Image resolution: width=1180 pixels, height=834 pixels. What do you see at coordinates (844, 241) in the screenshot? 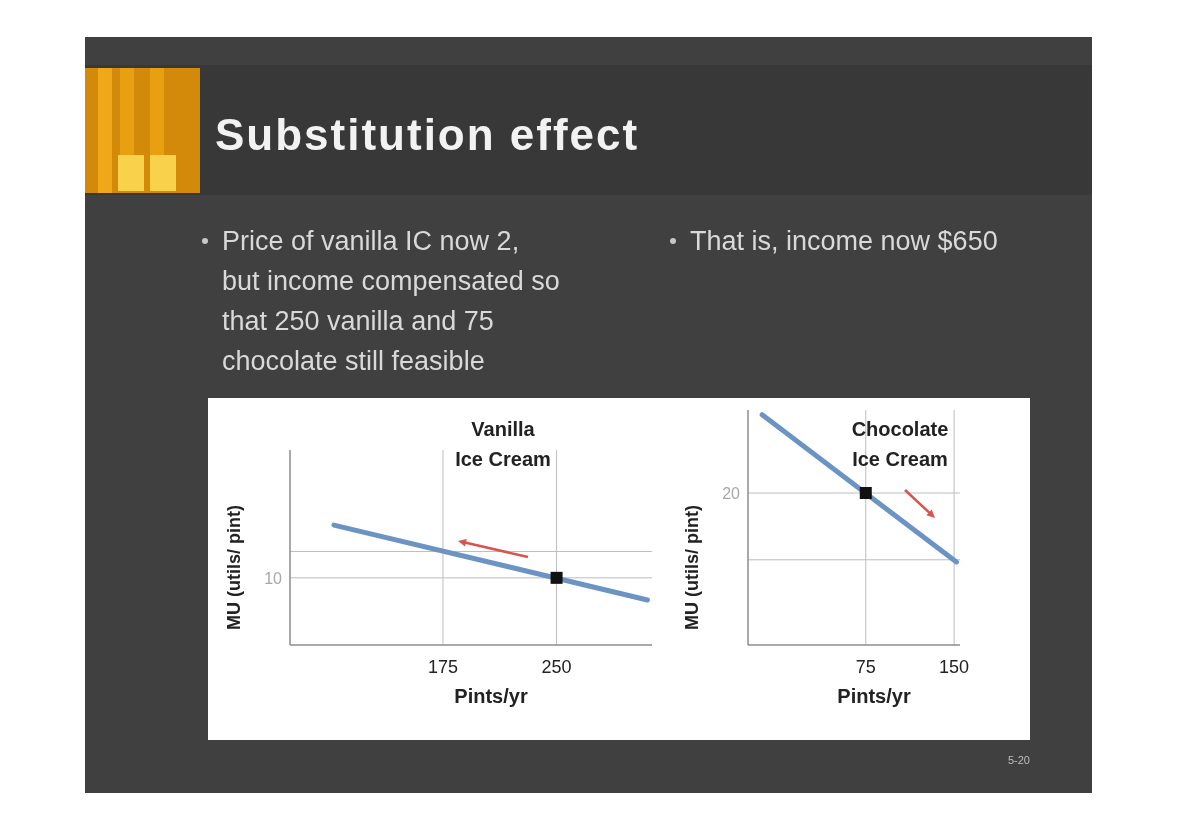
I see `text: That is, income now $650` at bounding box center [844, 241].